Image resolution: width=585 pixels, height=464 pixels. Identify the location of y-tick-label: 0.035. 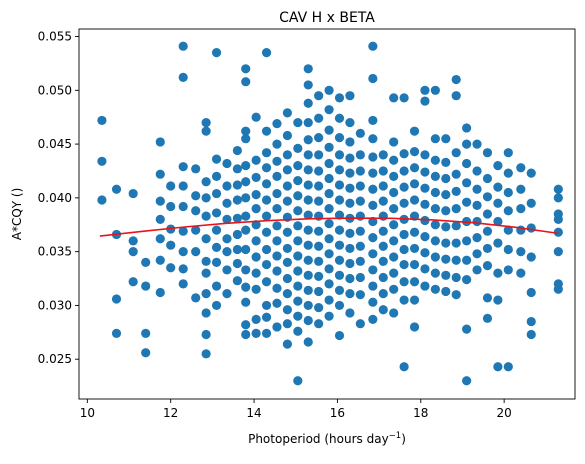
(55, 252).